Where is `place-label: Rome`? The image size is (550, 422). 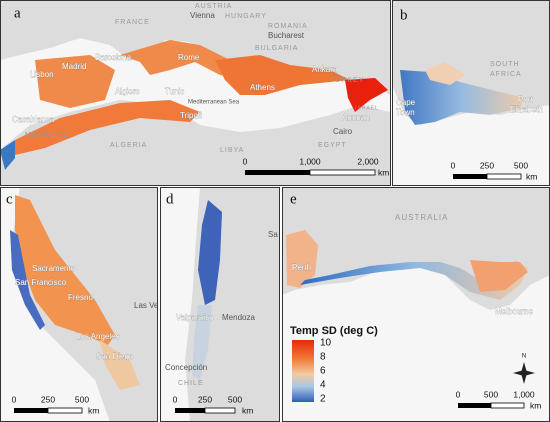 place-label: Rome is located at coordinates (189, 57).